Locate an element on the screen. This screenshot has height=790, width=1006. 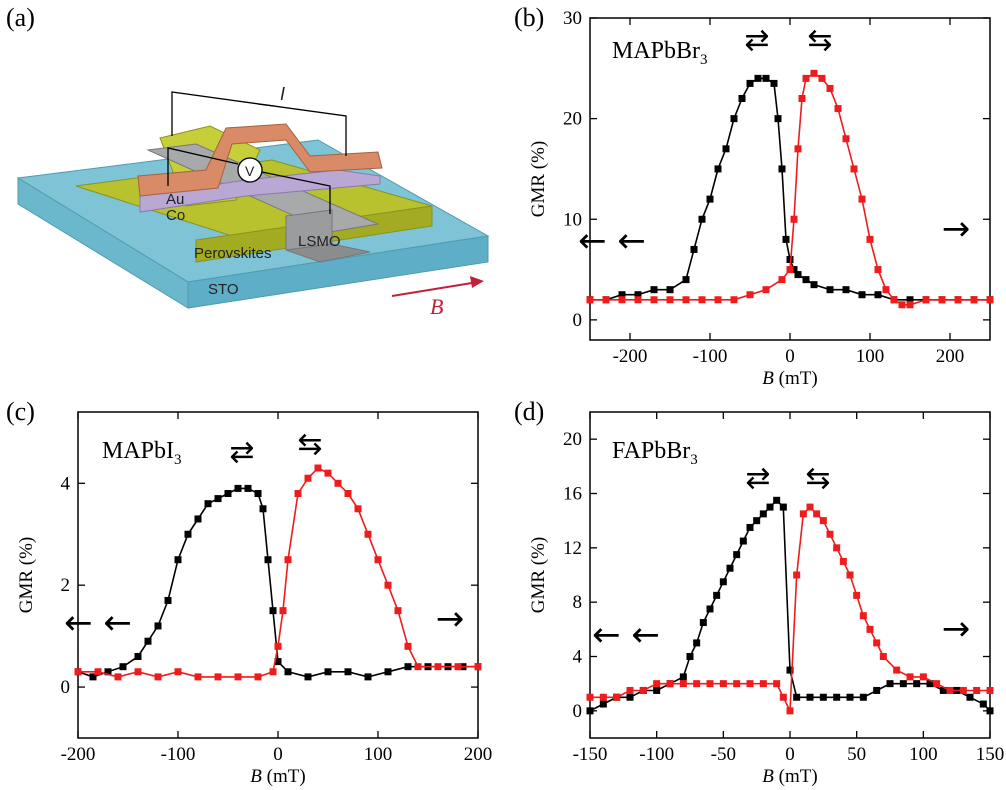
series-line-down is located at coordinates (790, 605).